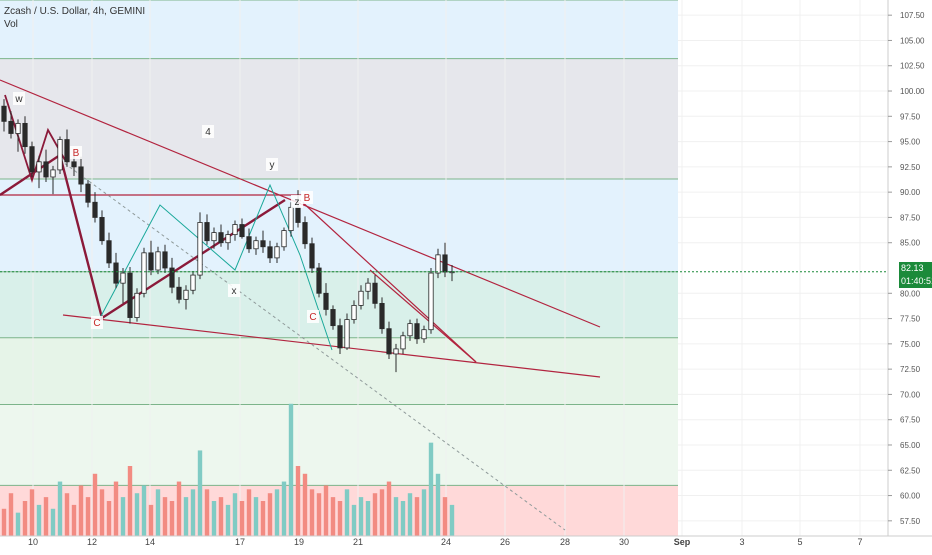 The image size is (932, 555). What do you see at coordinates (910, 192) in the screenshot?
I see `price-tick-label: 90.00` at bounding box center [910, 192].